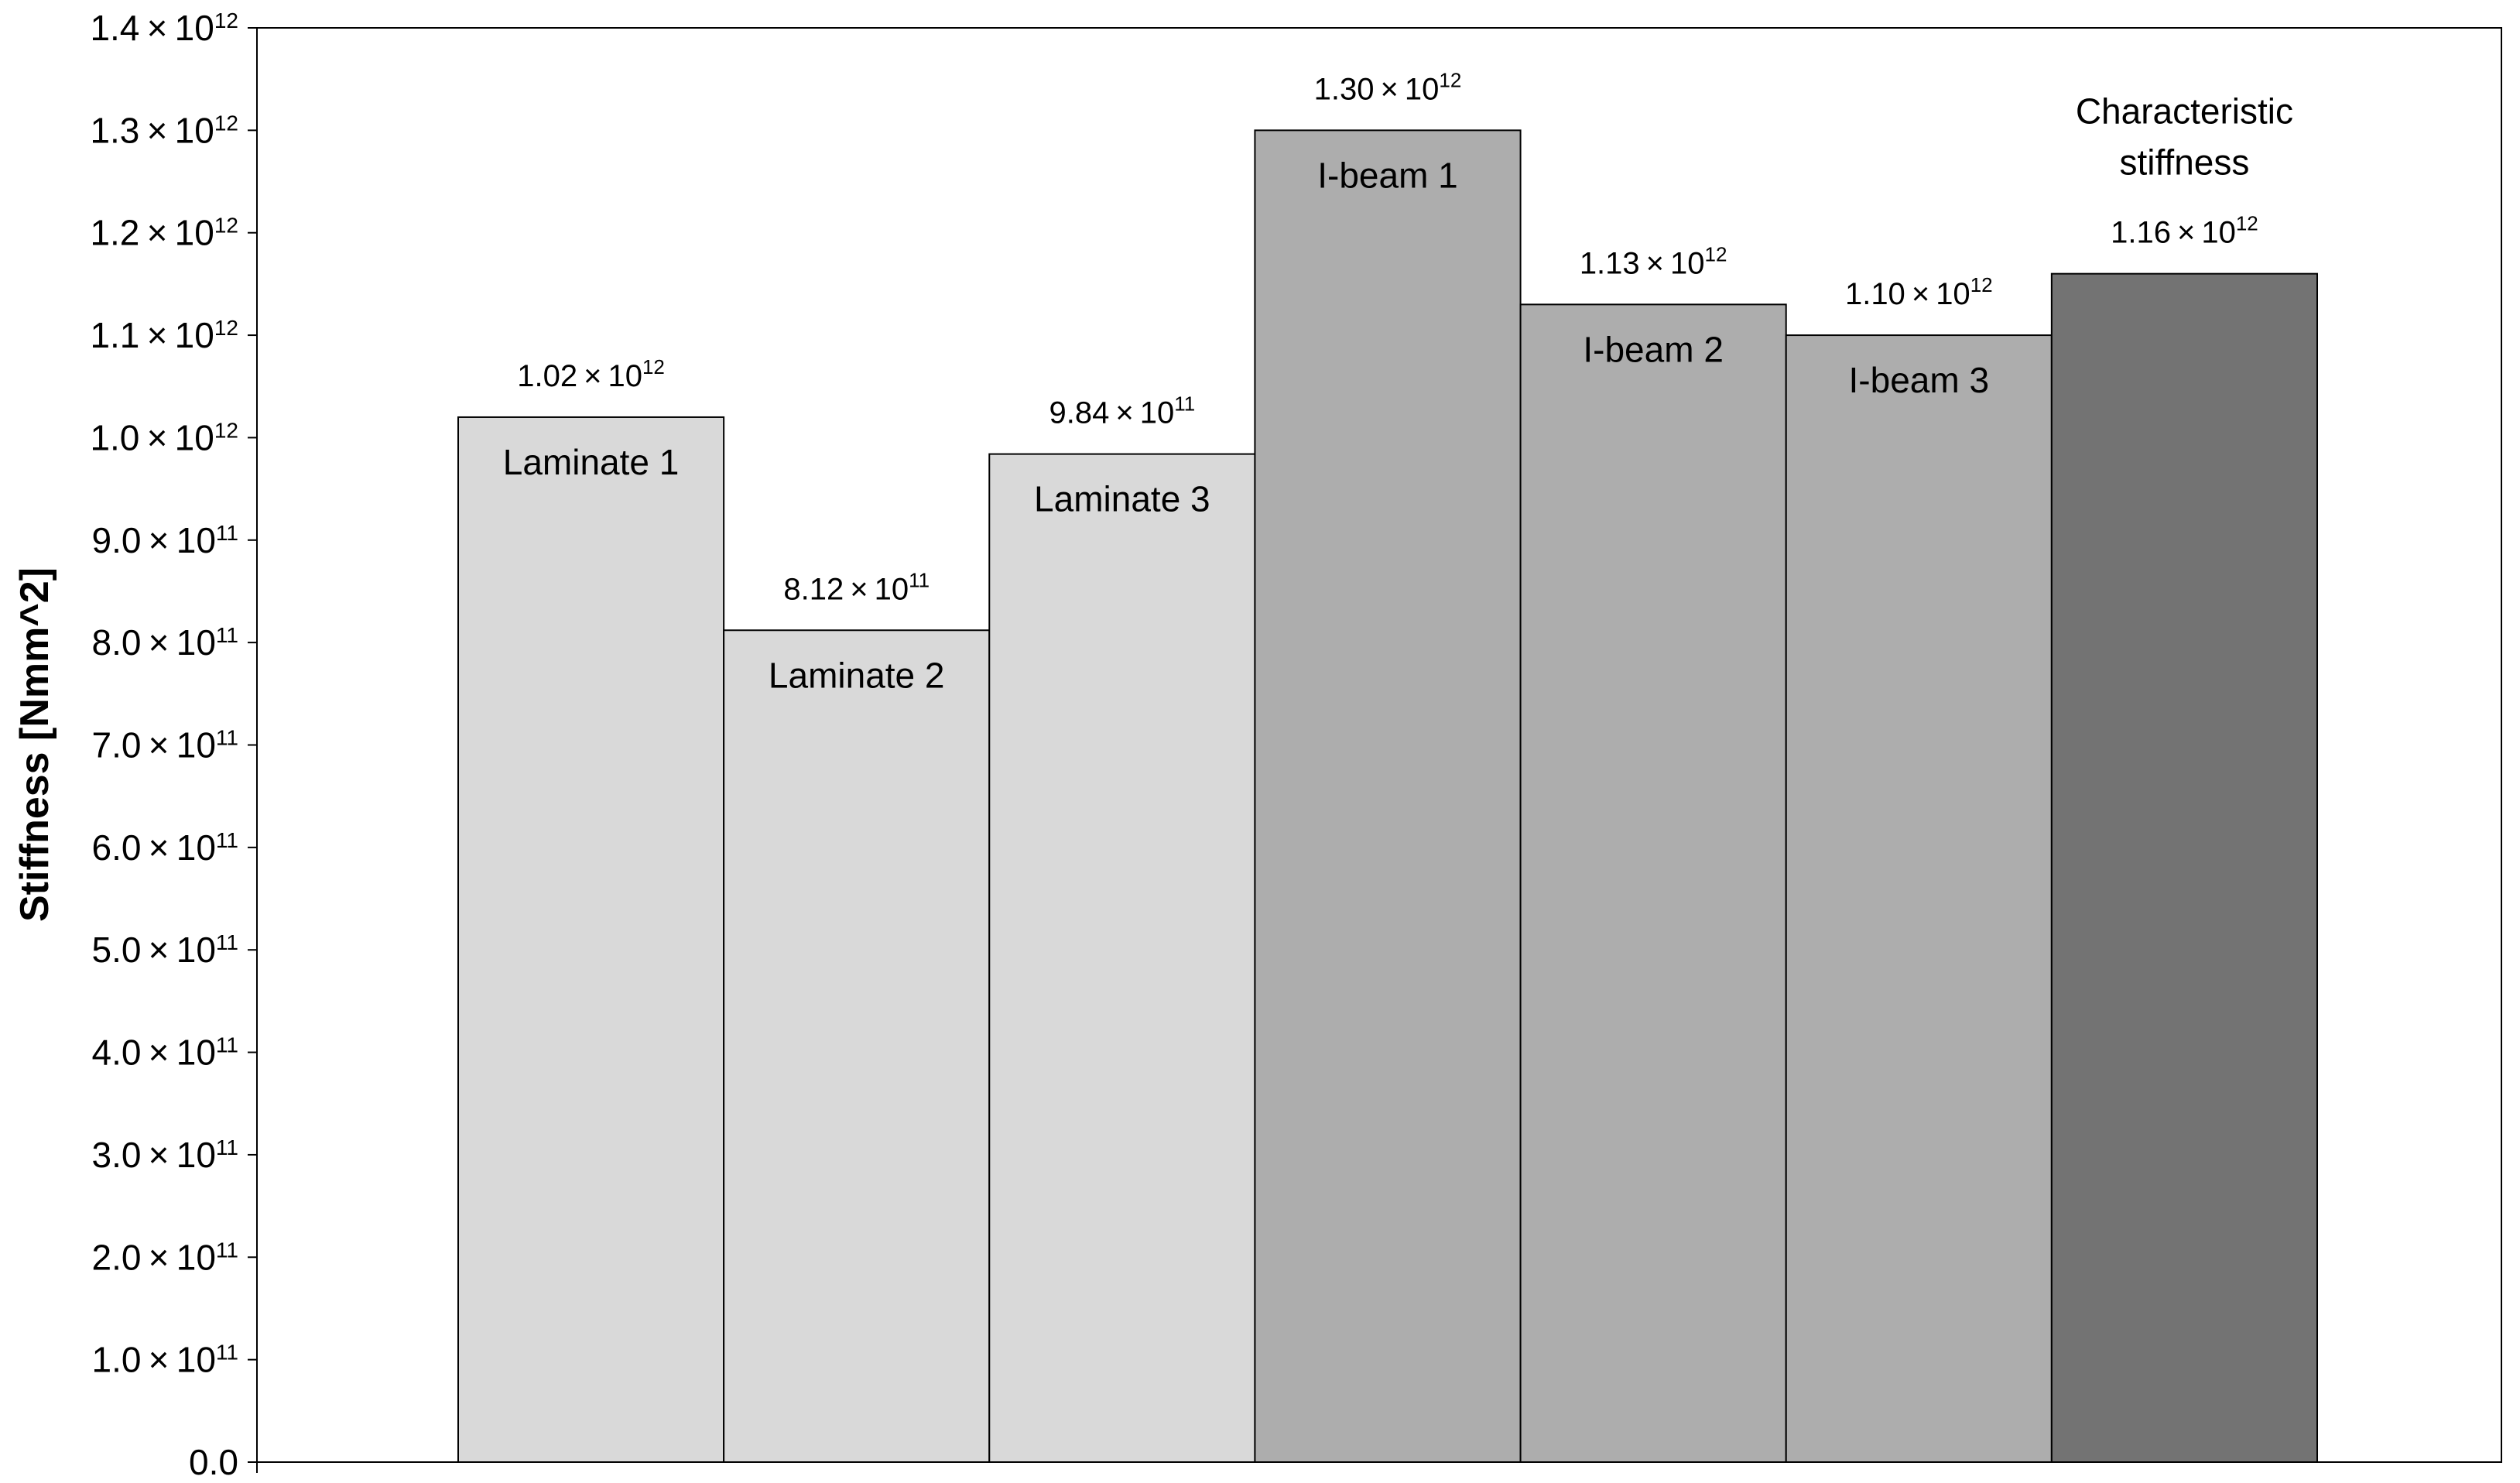 Image resolution: width=2520 pixels, height=1483 pixels. I want to click on y-tick-label: 7.0 × 10¹¹, so click(165, 745).